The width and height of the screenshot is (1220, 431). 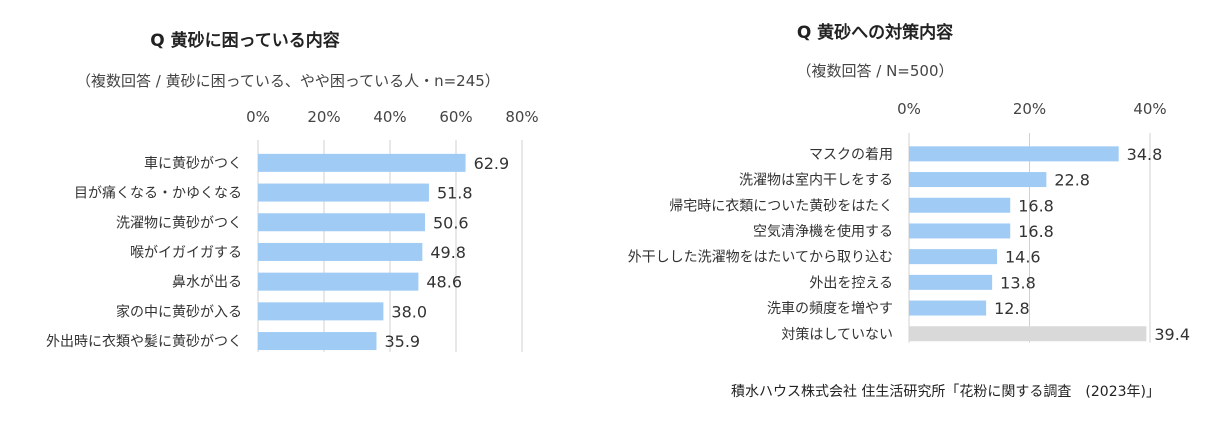 I want to click on category-label: 外出時に衣類や髪に黄砂がつく, so click(x=144, y=341).